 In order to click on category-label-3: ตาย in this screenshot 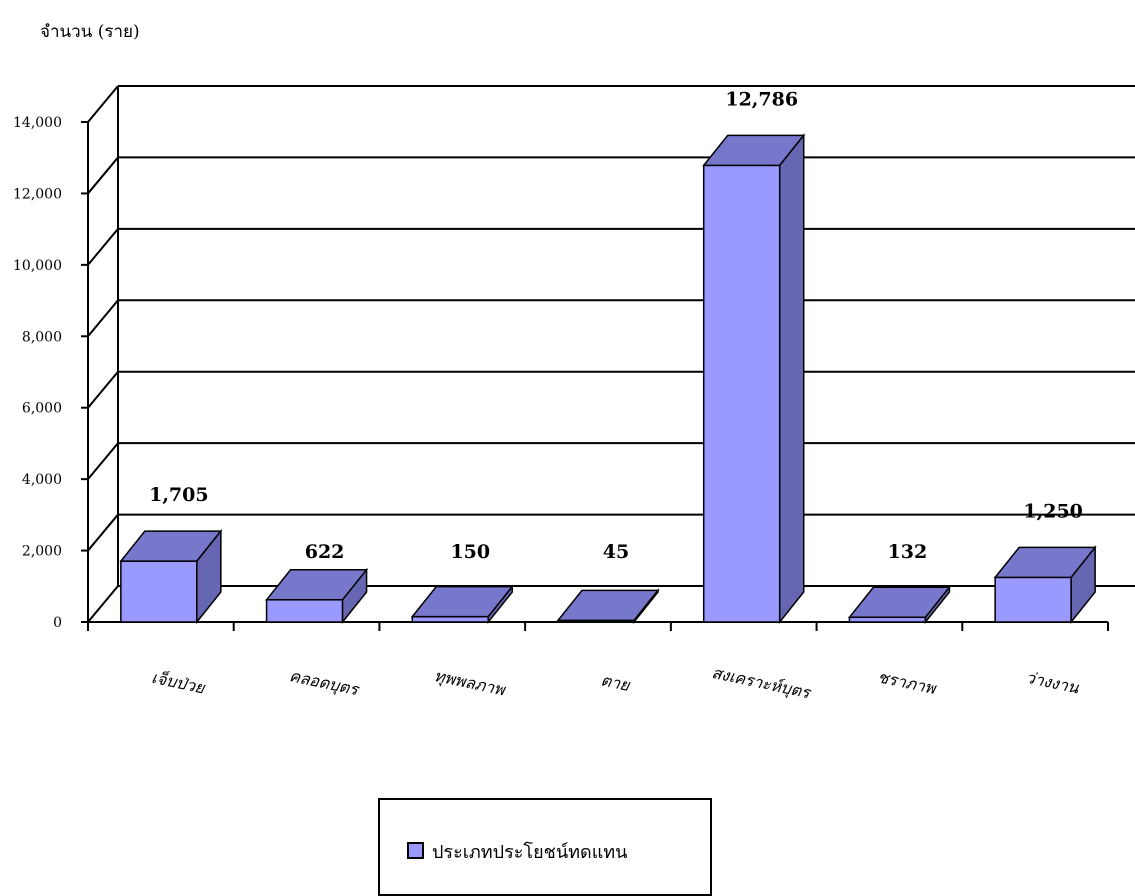, I will do `click(616, 682)`.